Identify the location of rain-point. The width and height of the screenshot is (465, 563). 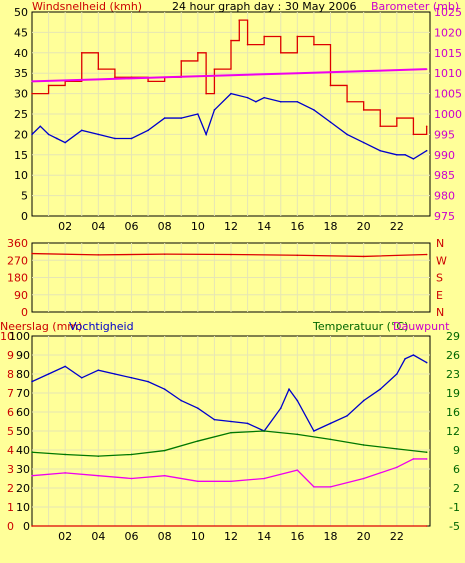
(426, 526).